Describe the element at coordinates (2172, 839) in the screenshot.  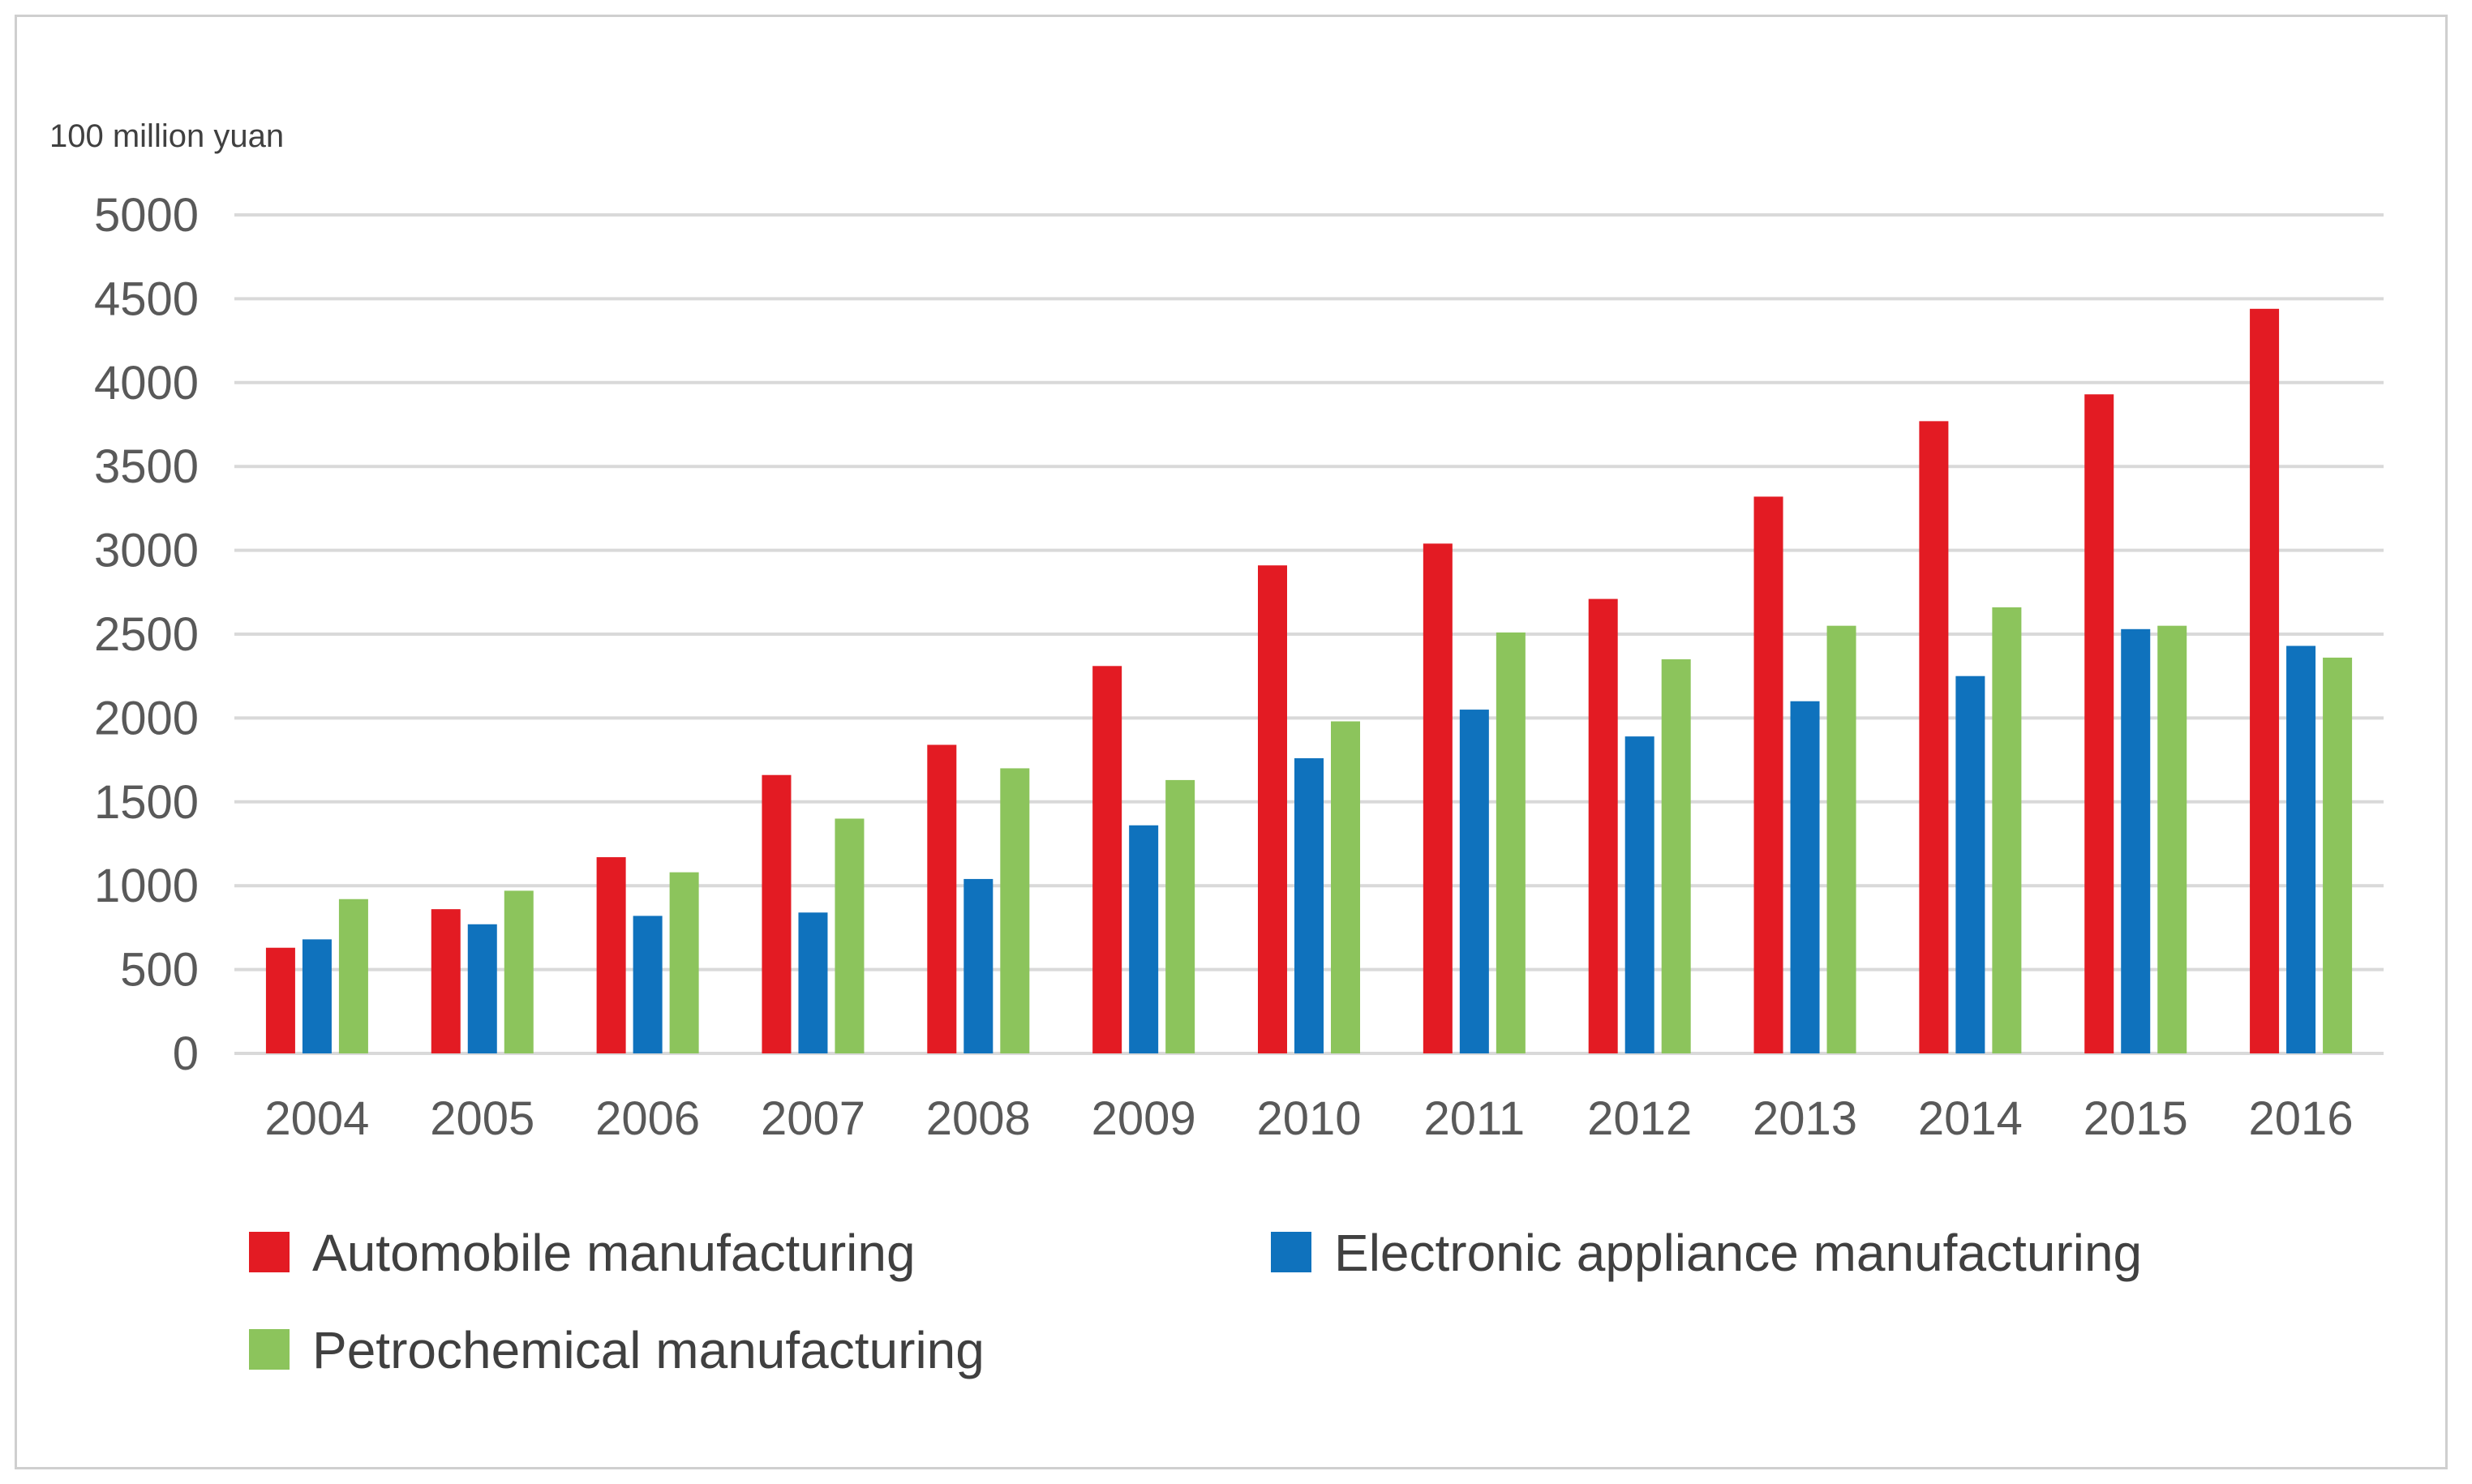
I see `bar-petrochemical-manufacturing-2015` at that location.